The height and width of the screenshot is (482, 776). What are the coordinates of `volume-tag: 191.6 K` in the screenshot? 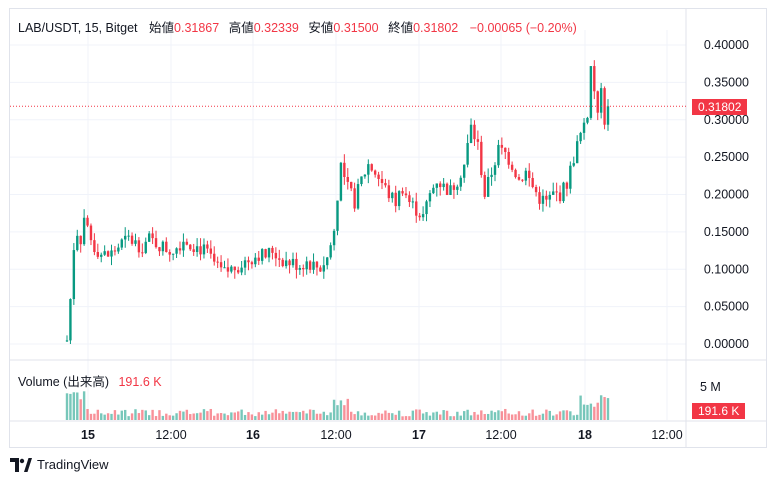 It's located at (719, 411).